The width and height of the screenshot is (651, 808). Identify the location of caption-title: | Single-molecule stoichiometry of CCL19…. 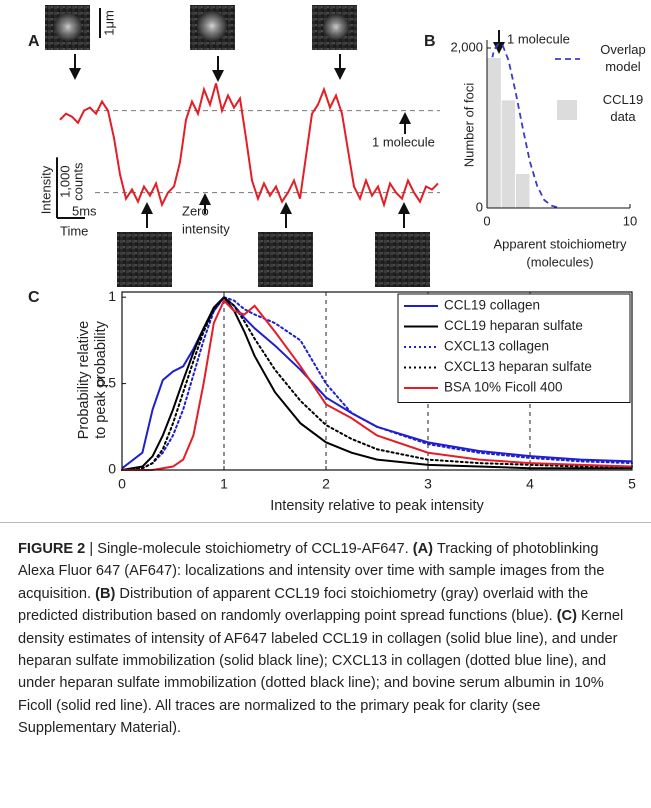
(249, 549).